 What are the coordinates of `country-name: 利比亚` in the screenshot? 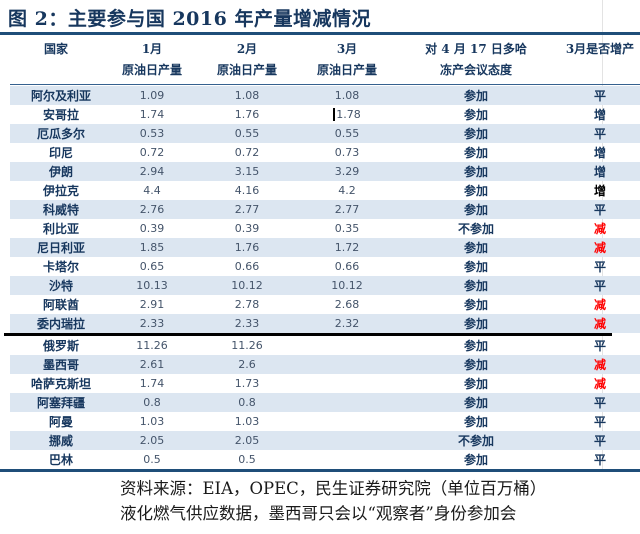 It's located at (60, 229).